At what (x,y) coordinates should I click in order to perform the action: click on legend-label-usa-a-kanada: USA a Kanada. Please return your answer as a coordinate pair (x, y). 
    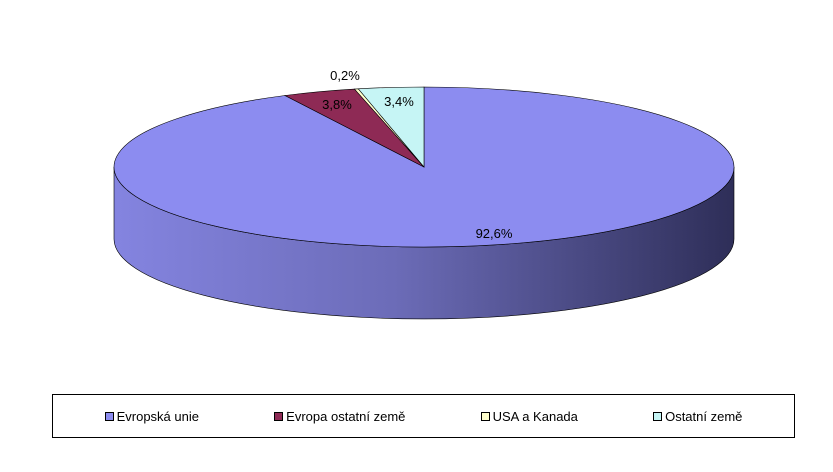
    Looking at the image, I should click on (535, 416).